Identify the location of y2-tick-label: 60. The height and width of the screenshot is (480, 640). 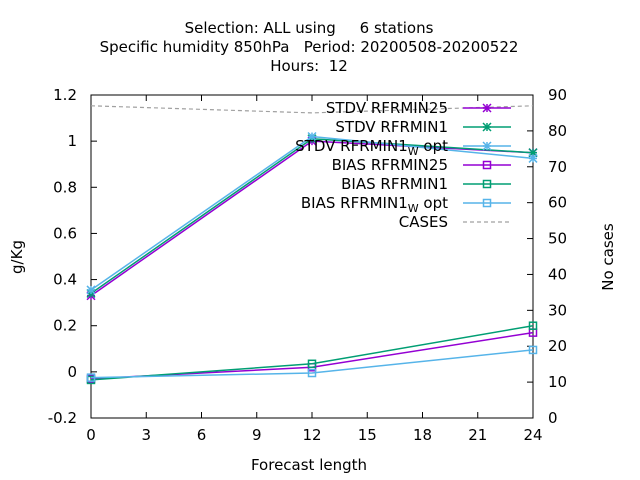
(557, 203).